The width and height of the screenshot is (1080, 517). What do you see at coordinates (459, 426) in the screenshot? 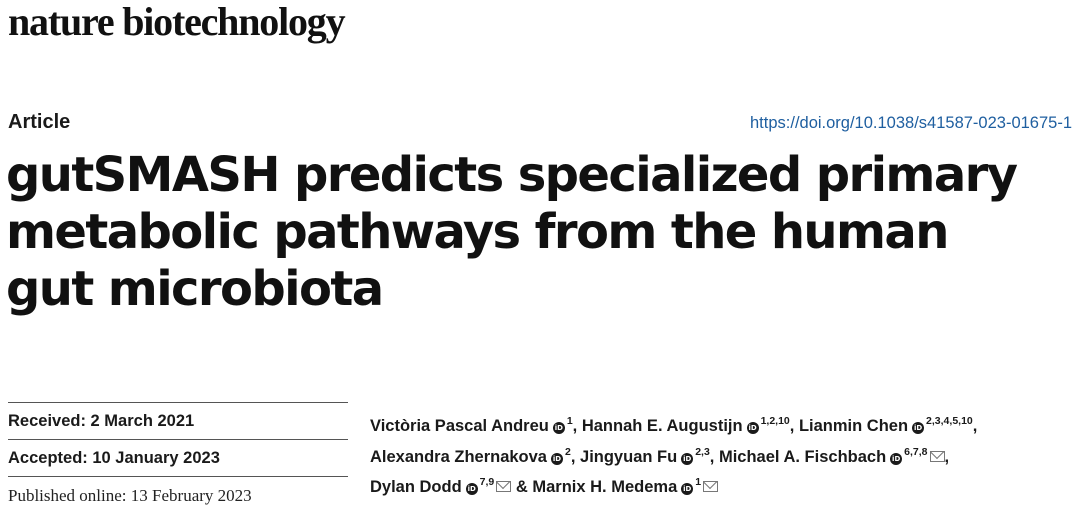
I see `author-name: Victòria Pascal Andreu` at bounding box center [459, 426].